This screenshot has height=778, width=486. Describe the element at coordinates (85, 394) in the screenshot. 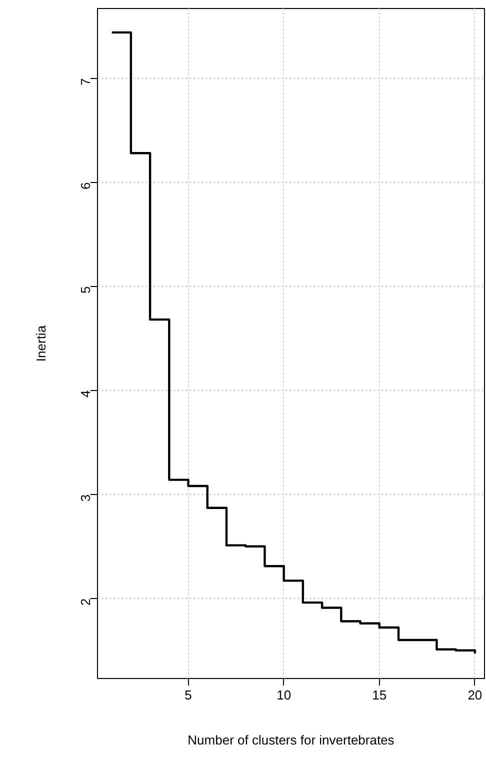

I see `y-tick-label: 4` at that location.